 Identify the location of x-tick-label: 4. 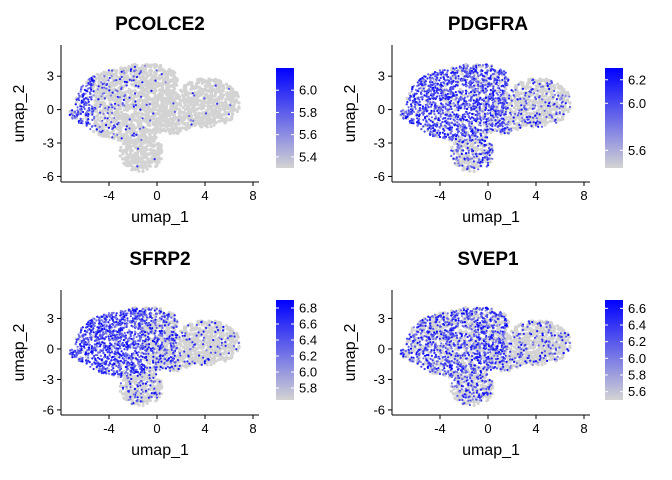
(204, 195).